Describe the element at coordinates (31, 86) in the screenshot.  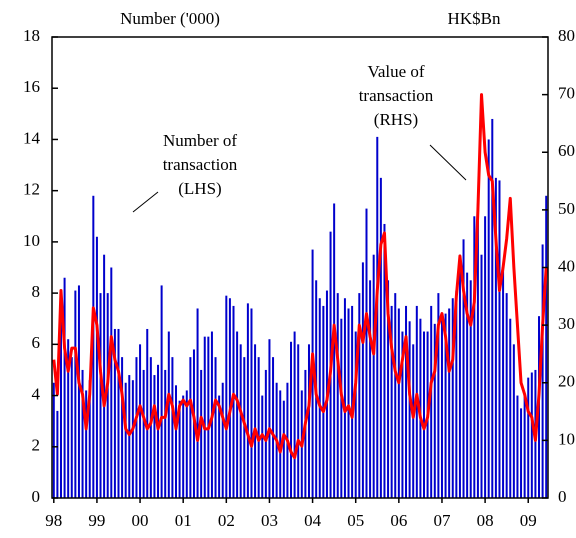
I see `y-tick-label: 16` at that location.